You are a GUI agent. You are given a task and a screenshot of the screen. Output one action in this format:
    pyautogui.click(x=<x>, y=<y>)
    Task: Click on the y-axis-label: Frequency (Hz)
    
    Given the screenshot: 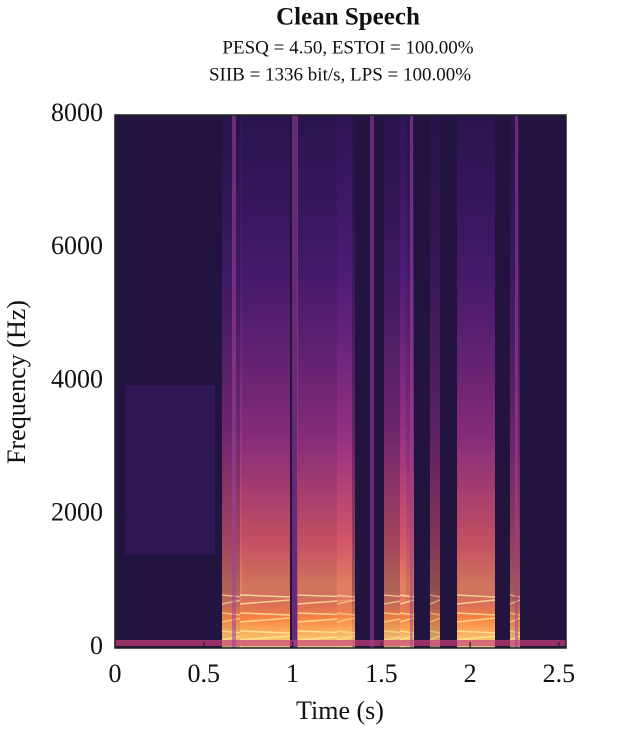 What is the action you would take?
    pyautogui.click(x=16, y=382)
    